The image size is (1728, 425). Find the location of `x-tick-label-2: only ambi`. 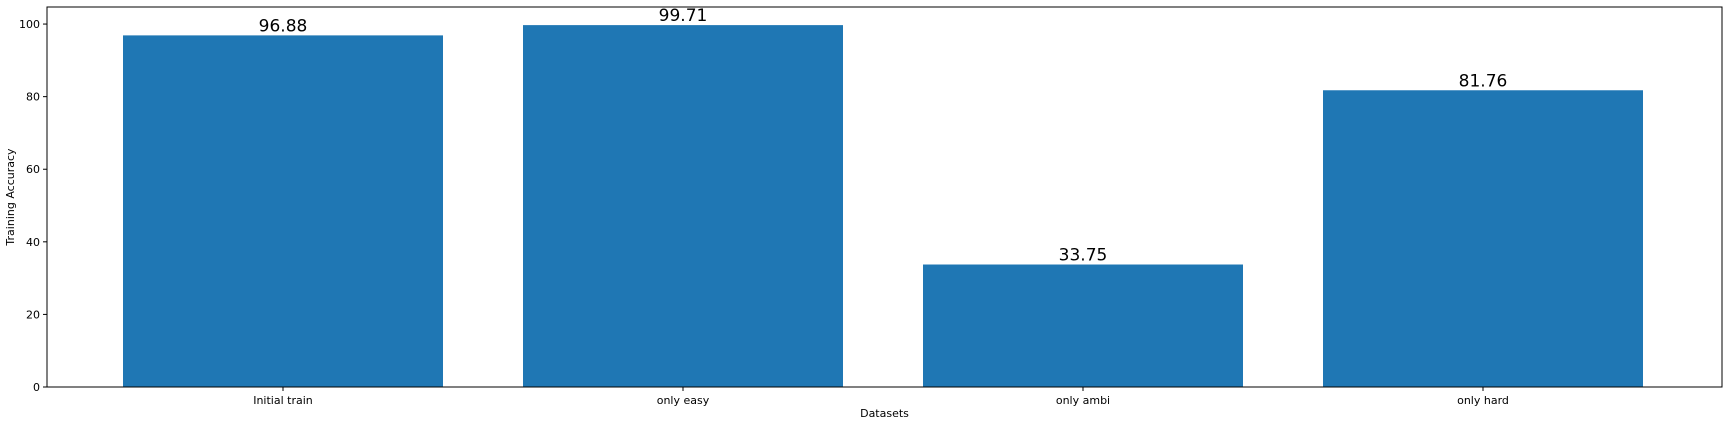

x-tick-label-2: only ambi is located at coordinates (1083, 400).